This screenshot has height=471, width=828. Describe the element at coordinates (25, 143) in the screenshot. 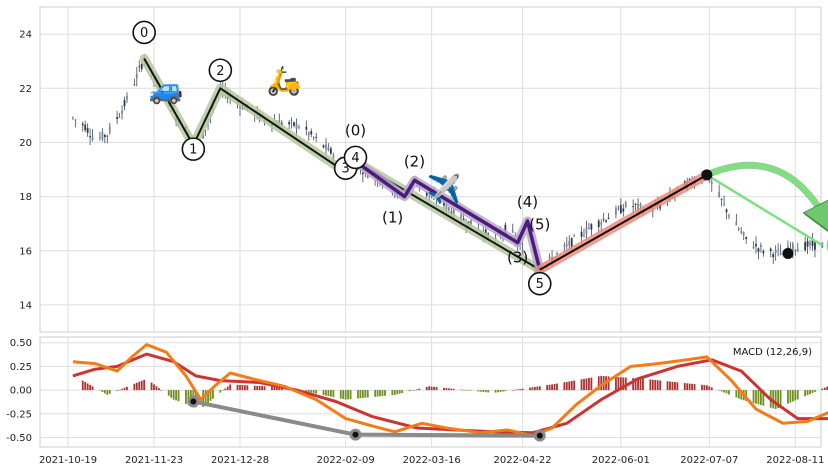

I see `price-y-tick-3: 20` at that location.